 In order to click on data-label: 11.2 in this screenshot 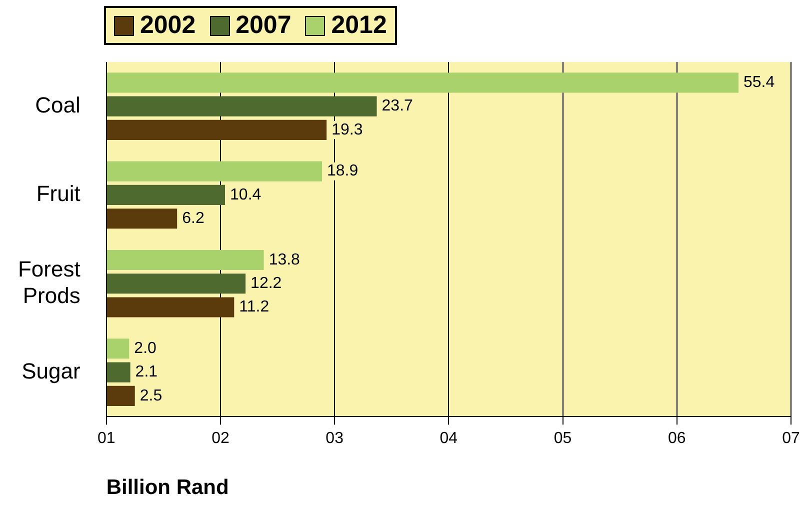, I will do `click(254, 307)`.